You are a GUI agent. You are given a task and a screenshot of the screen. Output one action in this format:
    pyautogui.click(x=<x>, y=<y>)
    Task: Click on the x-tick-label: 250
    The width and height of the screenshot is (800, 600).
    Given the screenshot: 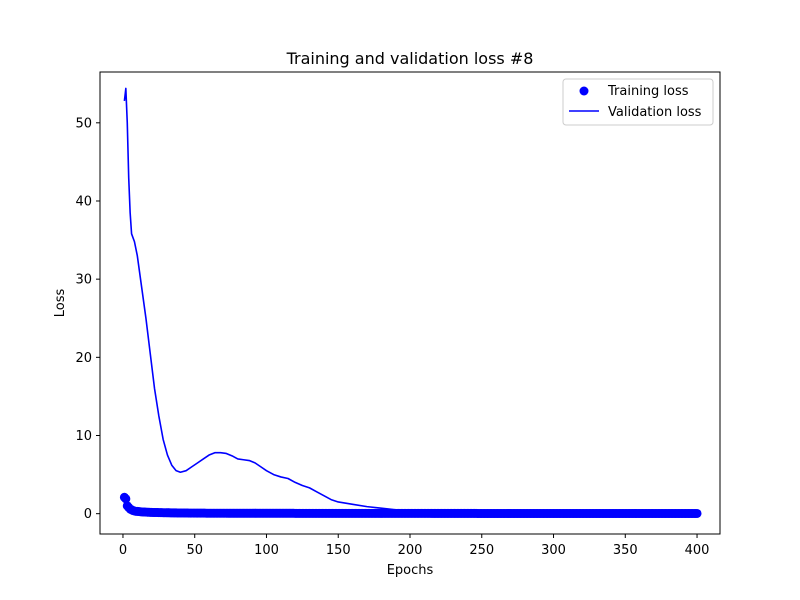 What is the action you would take?
    pyautogui.click(x=481, y=550)
    